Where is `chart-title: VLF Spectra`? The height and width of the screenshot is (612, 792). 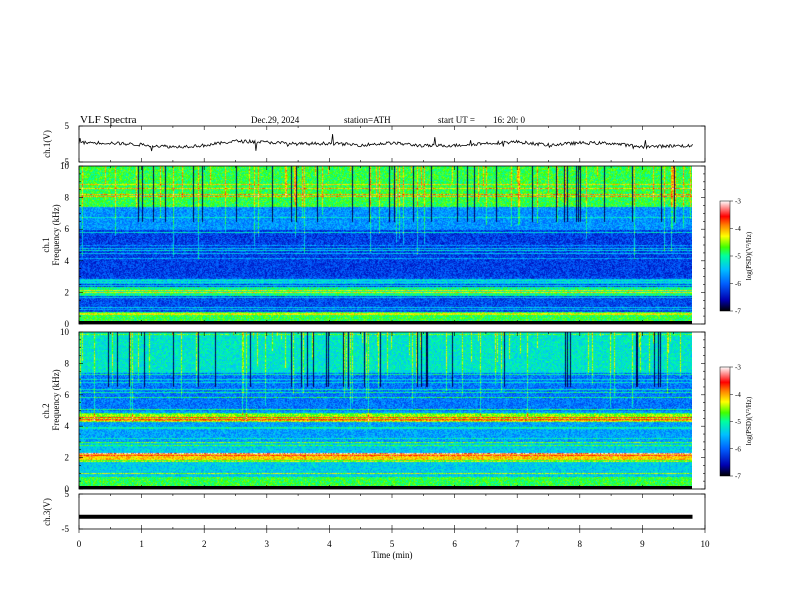
chart-title: VLF Spectra is located at coordinates (108, 120).